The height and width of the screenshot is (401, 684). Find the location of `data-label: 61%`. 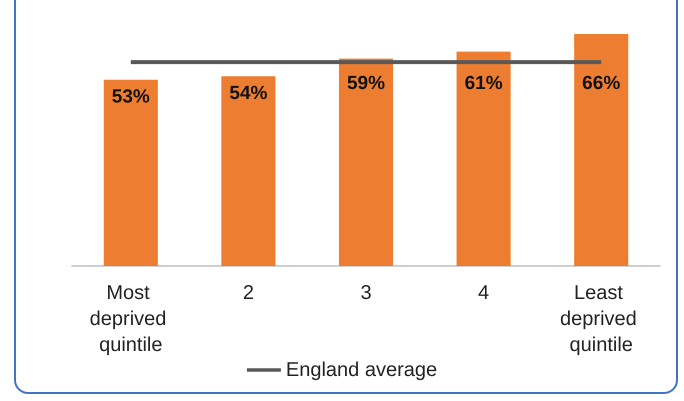

data-label: 61% is located at coordinates (483, 83).